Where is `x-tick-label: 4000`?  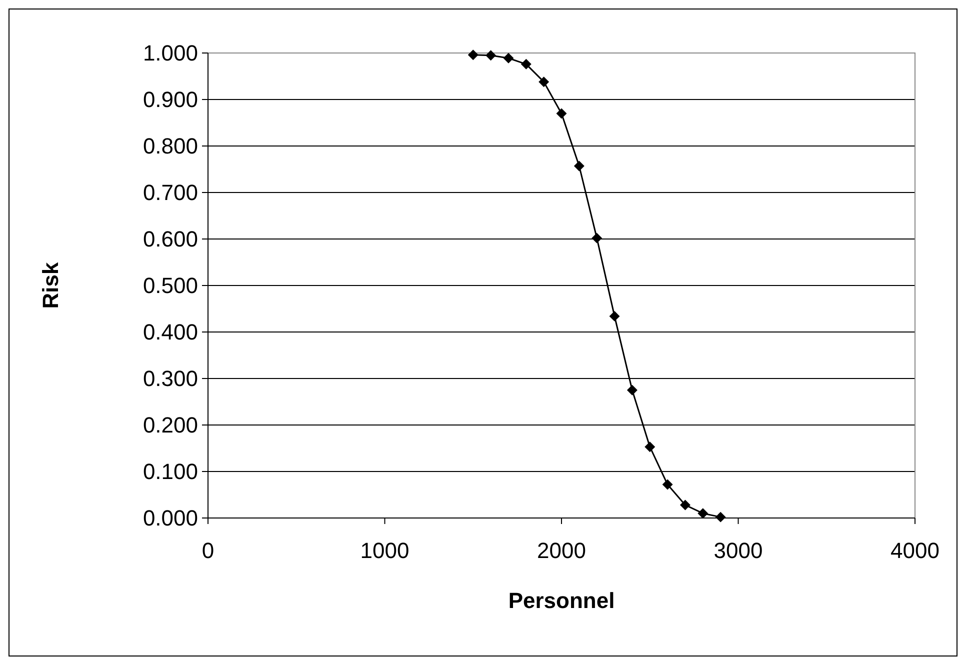 x-tick-label: 4000 is located at coordinates (915, 550).